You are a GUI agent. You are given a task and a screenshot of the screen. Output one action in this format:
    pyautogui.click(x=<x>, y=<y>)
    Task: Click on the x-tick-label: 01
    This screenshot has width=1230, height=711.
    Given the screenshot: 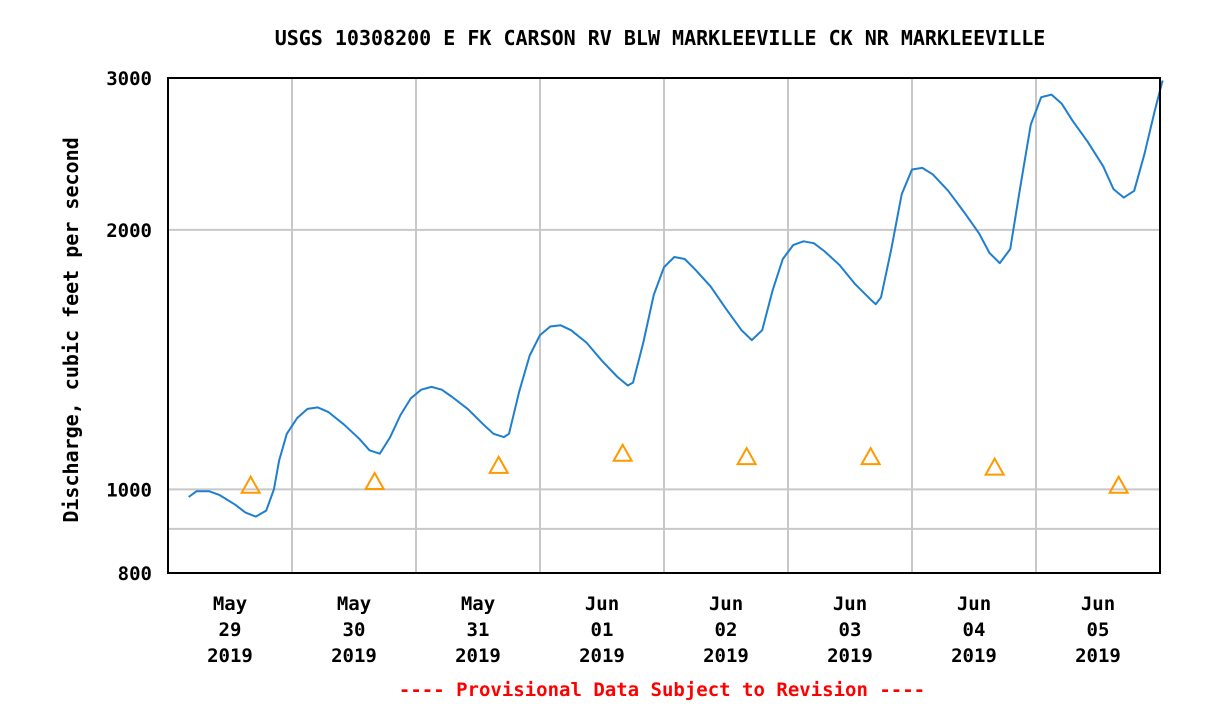 What is the action you would take?
    pyautogui.click(x=602, y=630)
    